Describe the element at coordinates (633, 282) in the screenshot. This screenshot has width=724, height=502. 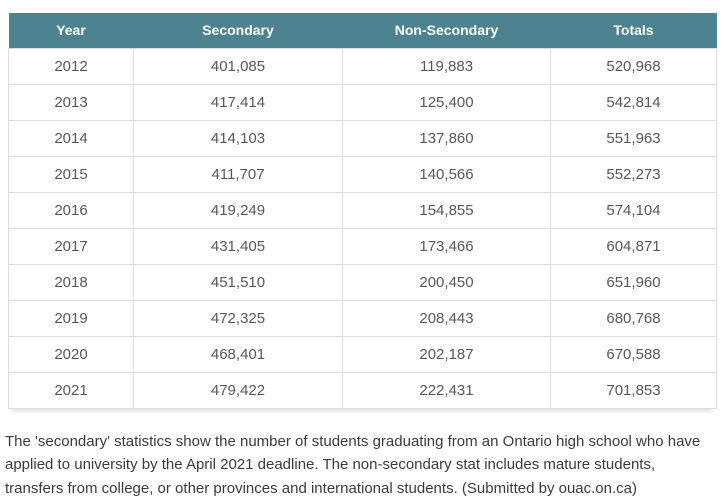
I see `cell-totals: 651,960` at that location.